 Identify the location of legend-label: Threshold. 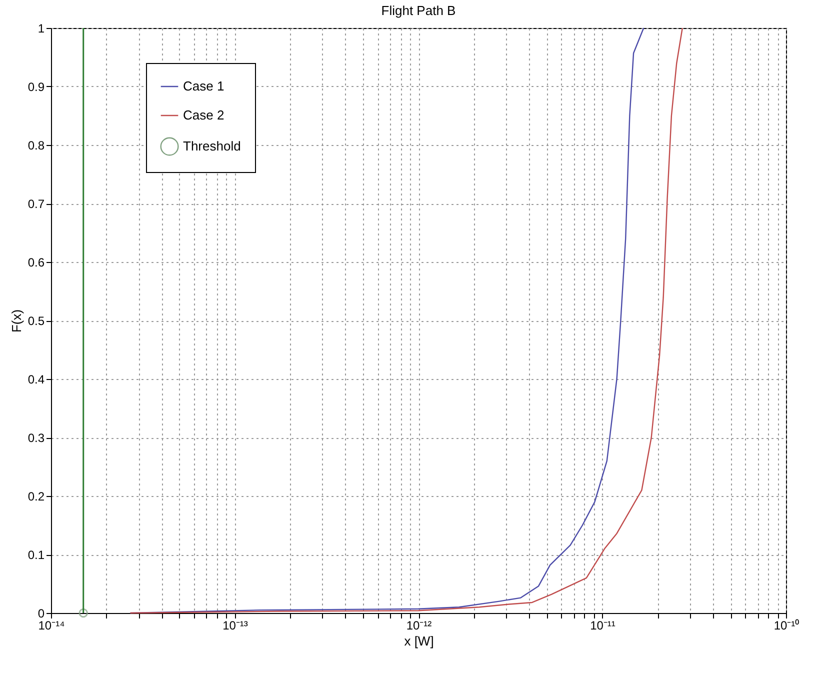
(212, 146).